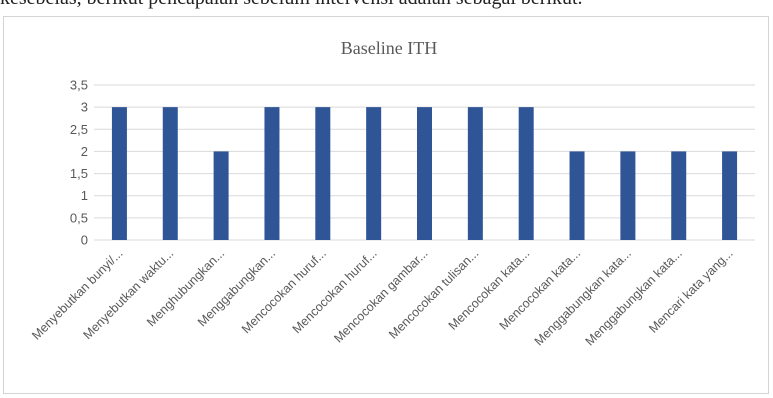 The height and width of the screenshot is (398, 773). What do you see at coordinates (79, 173) in the screenshot?
I see `y-tick-label: 1,5` at bounding box center [79, 173].